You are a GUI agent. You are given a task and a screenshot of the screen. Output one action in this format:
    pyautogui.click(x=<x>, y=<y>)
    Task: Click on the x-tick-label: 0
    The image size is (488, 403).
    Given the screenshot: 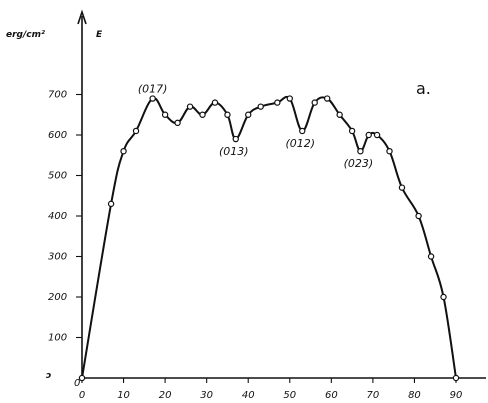 What is the action you would take?
    pyautogui.click(x=82, y=395)
    